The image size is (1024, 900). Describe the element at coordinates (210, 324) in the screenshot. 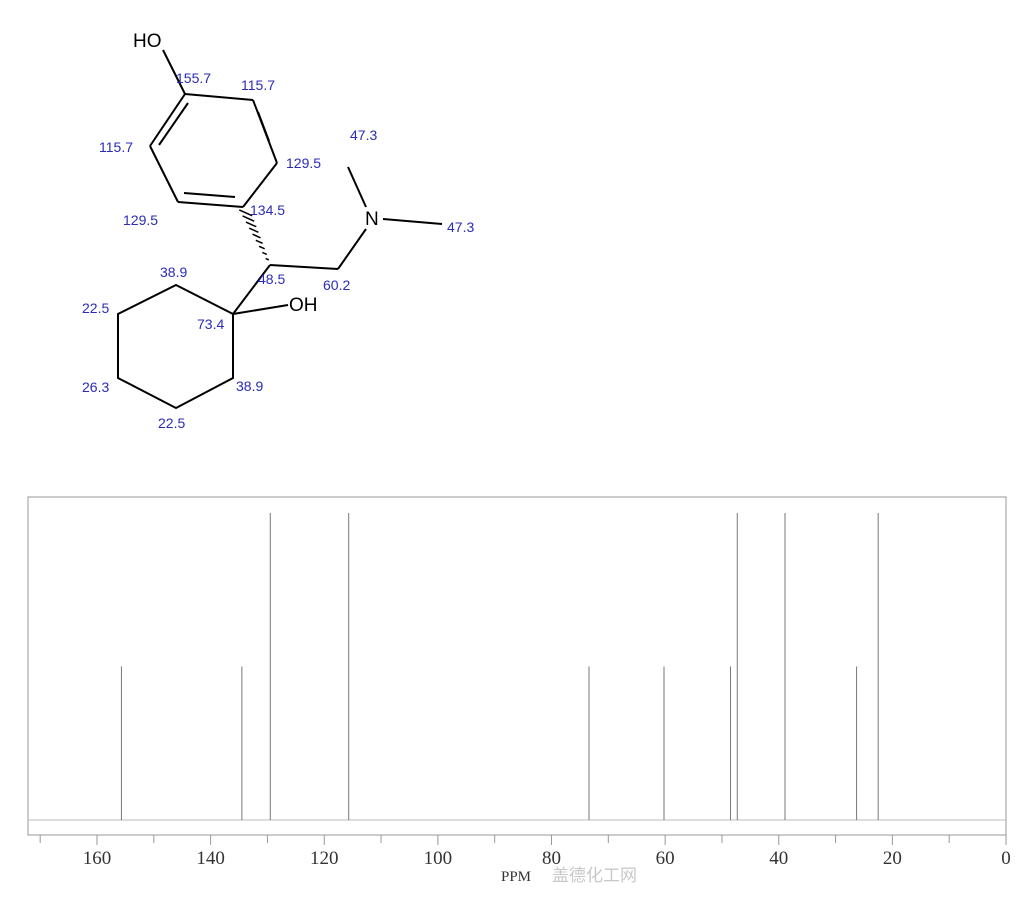

I see `shift-label: 73.4` at that location.